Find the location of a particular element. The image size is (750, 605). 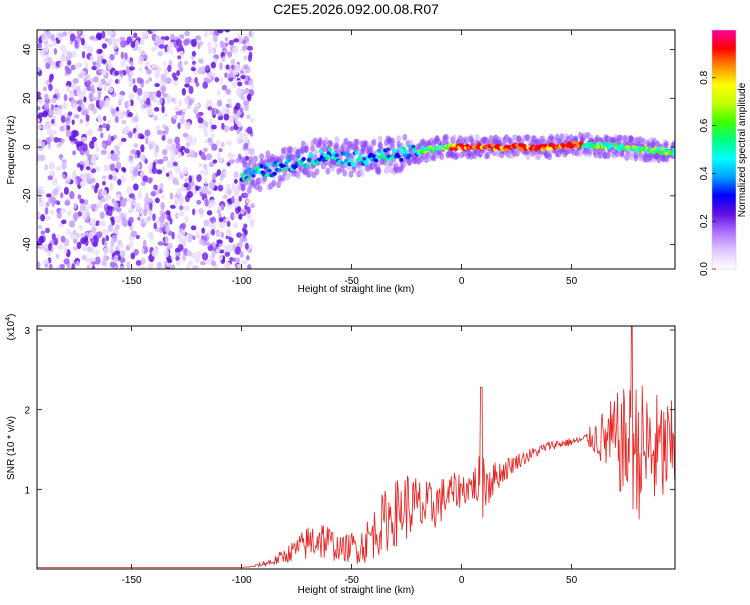

x-tick-label: -150 is located at coordinates (132, 281).